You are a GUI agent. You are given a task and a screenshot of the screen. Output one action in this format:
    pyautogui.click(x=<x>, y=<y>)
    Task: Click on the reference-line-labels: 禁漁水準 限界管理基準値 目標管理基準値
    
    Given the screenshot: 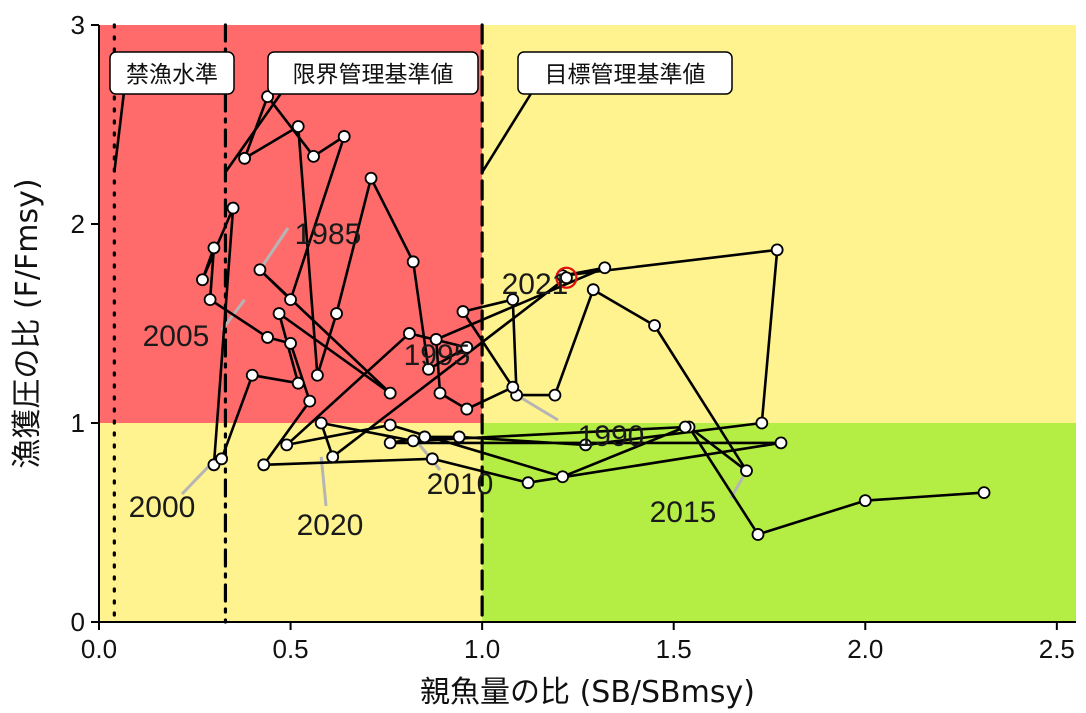 What is the action you would take?
    pyautogui.click(x=421, y=112)
    